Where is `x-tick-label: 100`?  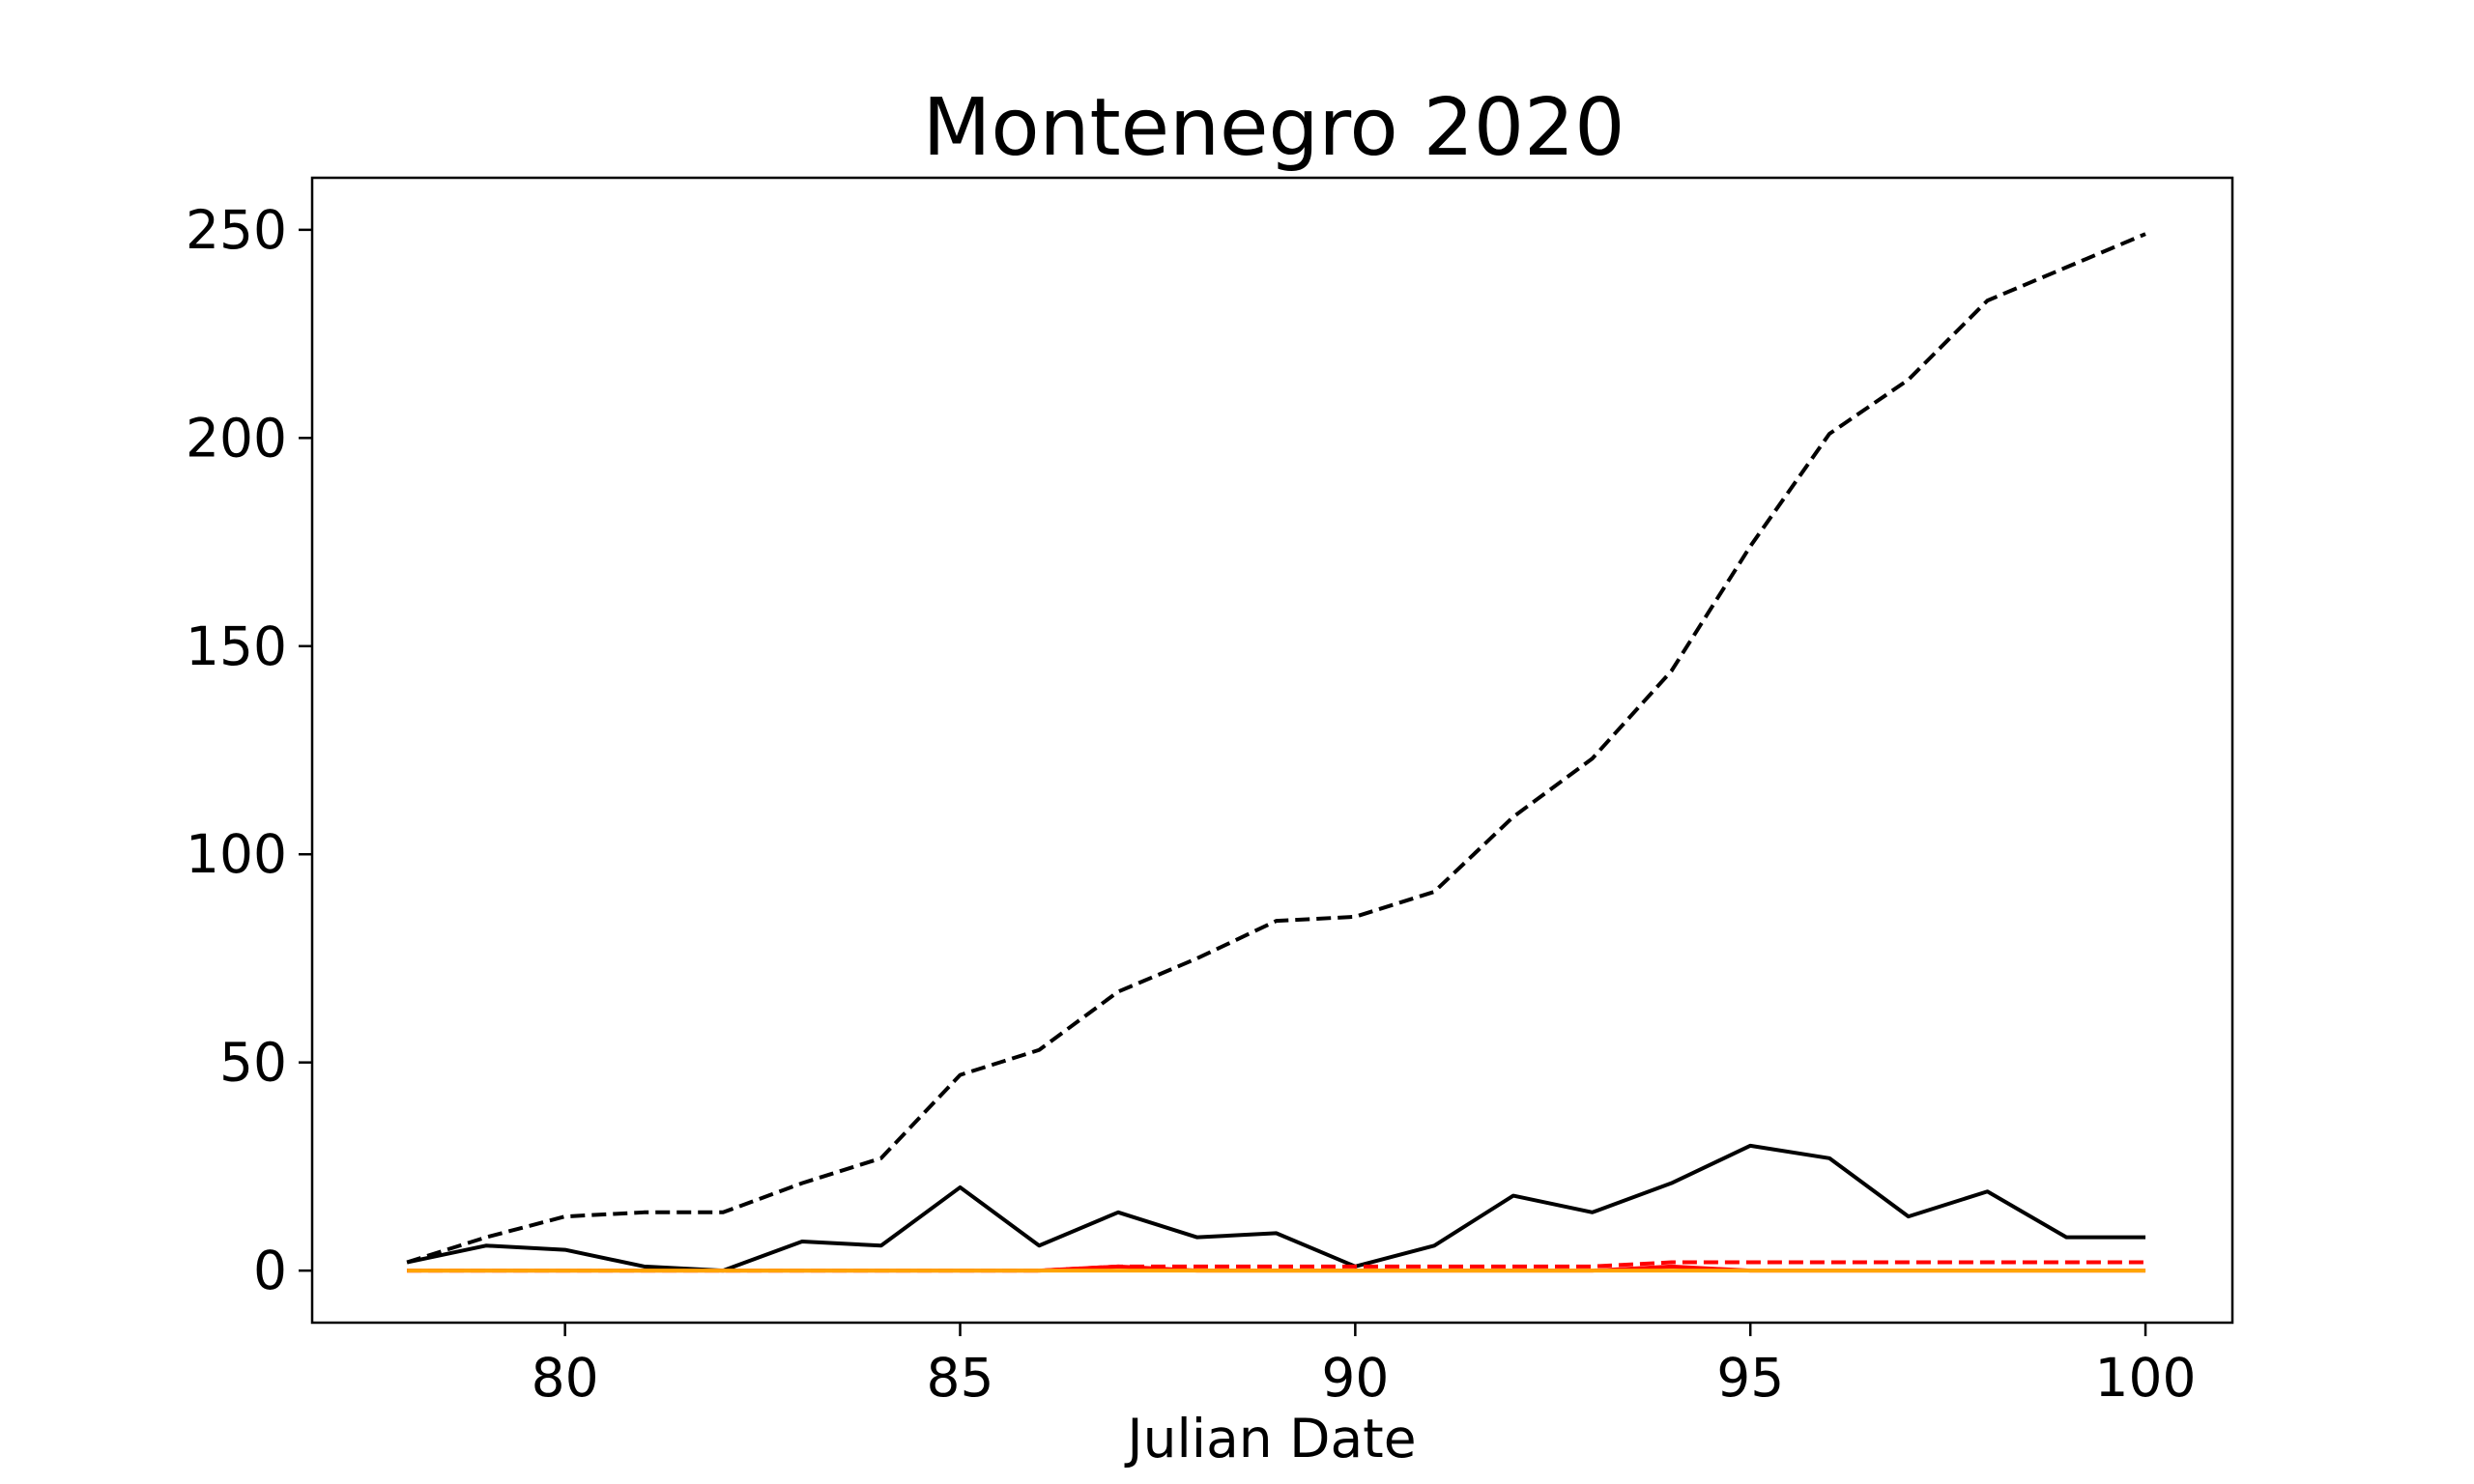
x-tick-label: 100 is located at coordinates (2146, 1378).